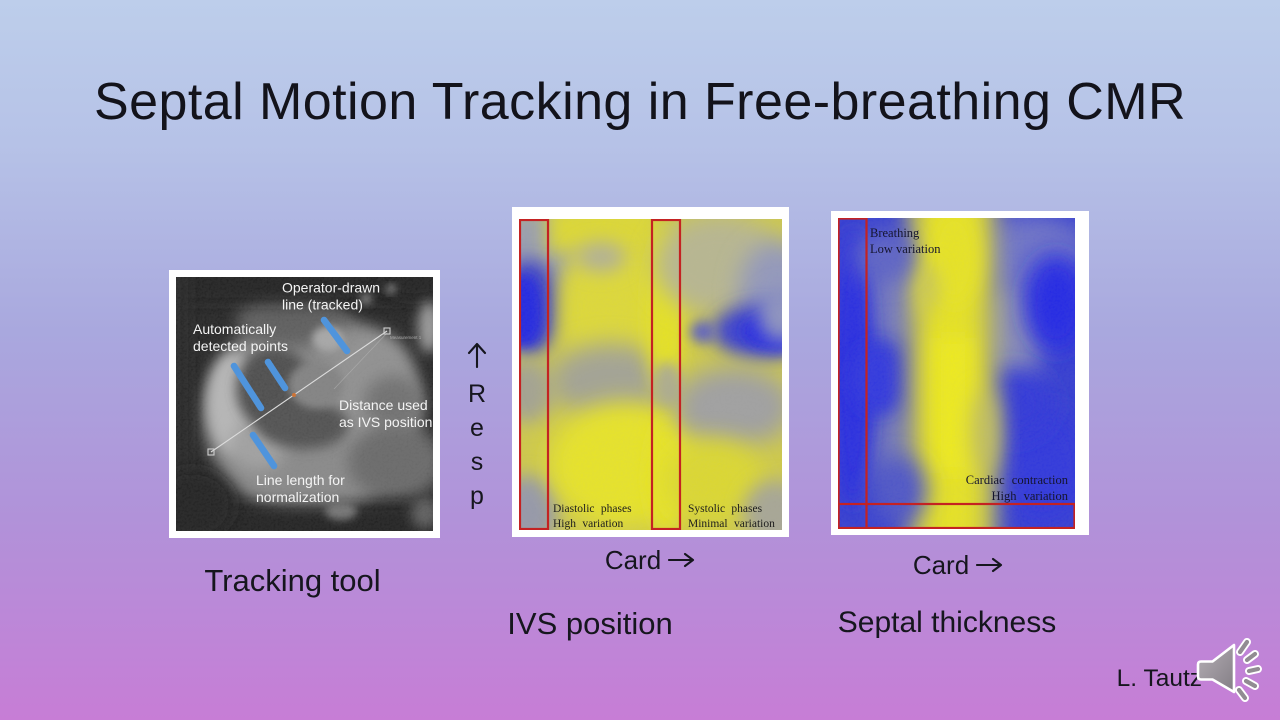  What do you see at coordinates (895, 233) in the screenshot?
I see `svg-text: Breathing` at bounding box center [895, 233].